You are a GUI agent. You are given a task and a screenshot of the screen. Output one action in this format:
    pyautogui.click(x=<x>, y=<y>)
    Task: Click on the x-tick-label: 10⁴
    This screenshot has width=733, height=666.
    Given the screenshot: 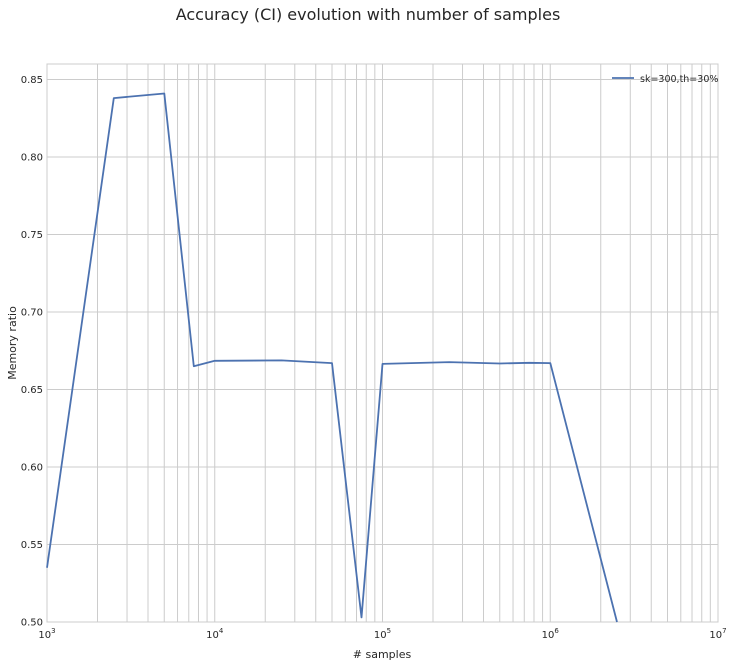 What is the action you would take?
    pyautogui.click(x=215, y=634)
    